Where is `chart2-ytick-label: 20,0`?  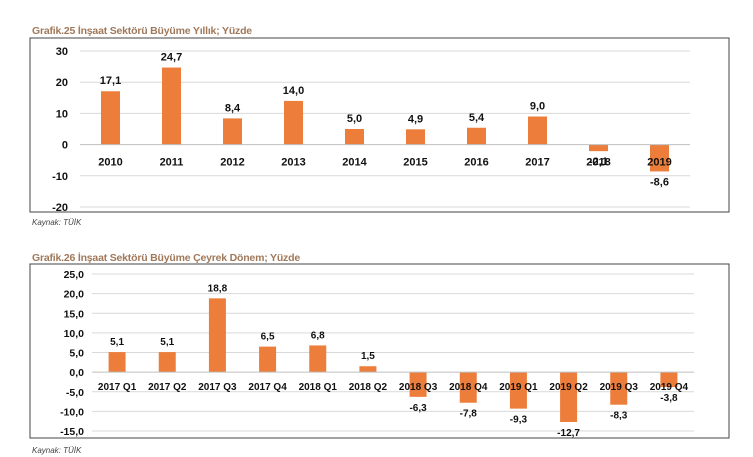
chart2-ytick-label: 20,0 is located at coordinates (74, 295).